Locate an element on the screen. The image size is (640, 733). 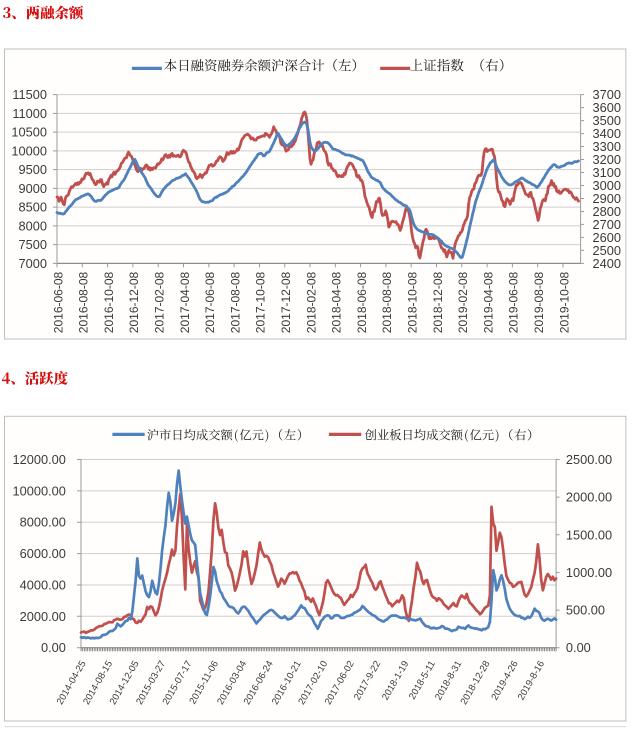
svg-text: 2017-10-08 is located at coordinates (261, 302).